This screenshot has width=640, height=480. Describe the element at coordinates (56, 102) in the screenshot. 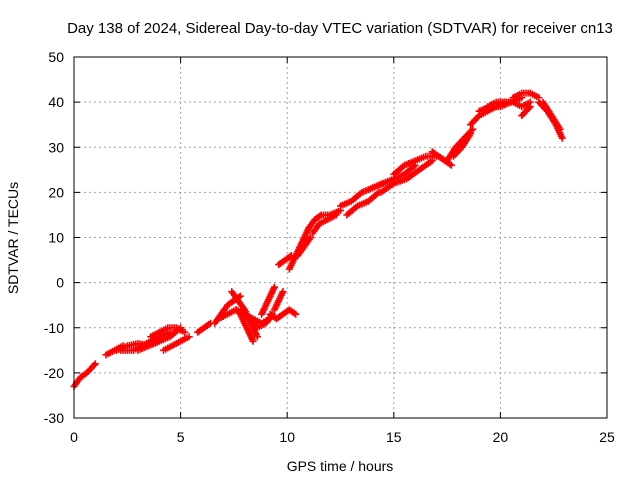

I see `y-tick-label: 40` at that location.